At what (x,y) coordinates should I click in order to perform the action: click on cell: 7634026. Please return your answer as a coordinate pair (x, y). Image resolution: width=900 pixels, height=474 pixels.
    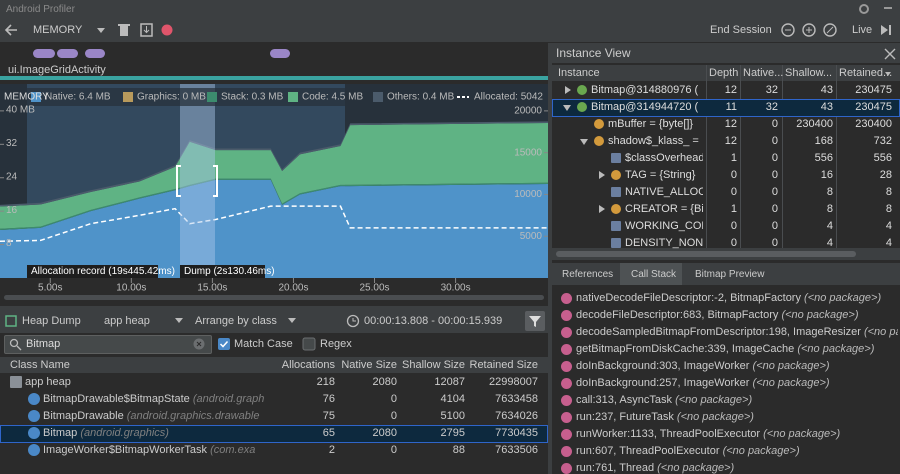
    Looking at the image, I should click on (516, 416).